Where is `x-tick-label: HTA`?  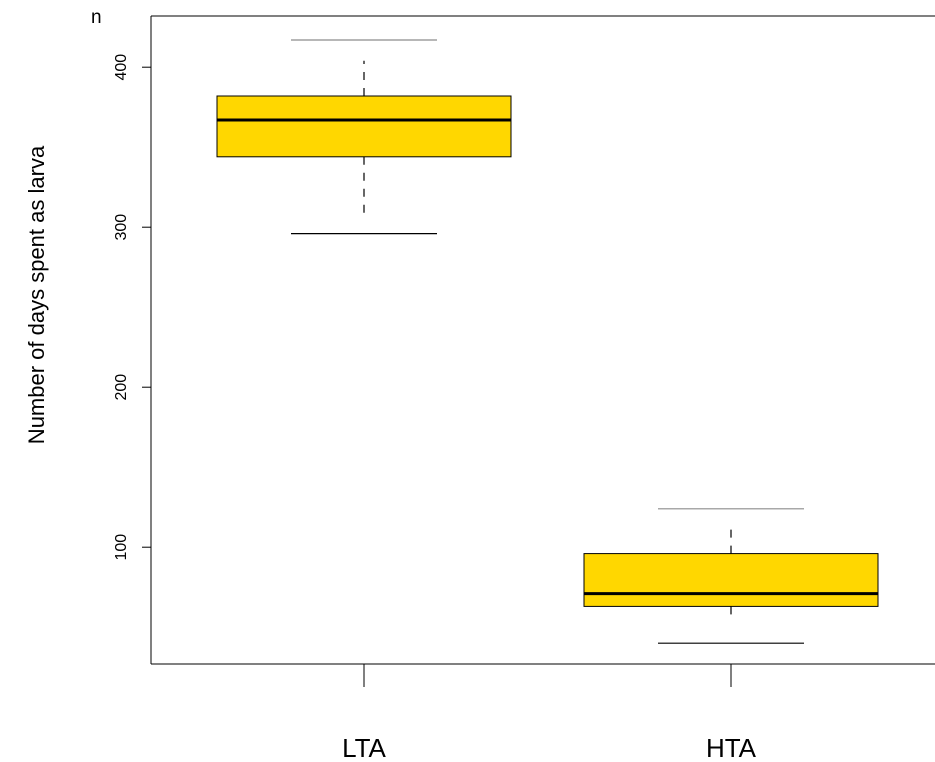
x-tick-label: HTA is located at coordinates (731, 747).